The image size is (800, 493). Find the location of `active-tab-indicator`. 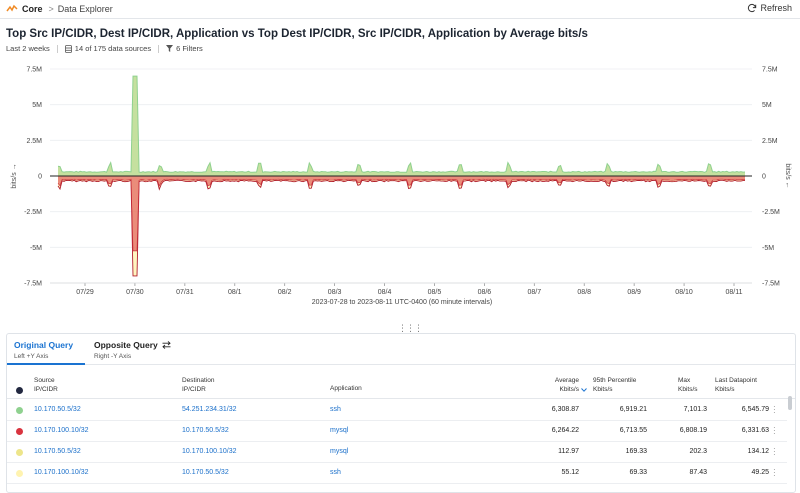

active-tab-indicator is located at coordinates (46, 364).